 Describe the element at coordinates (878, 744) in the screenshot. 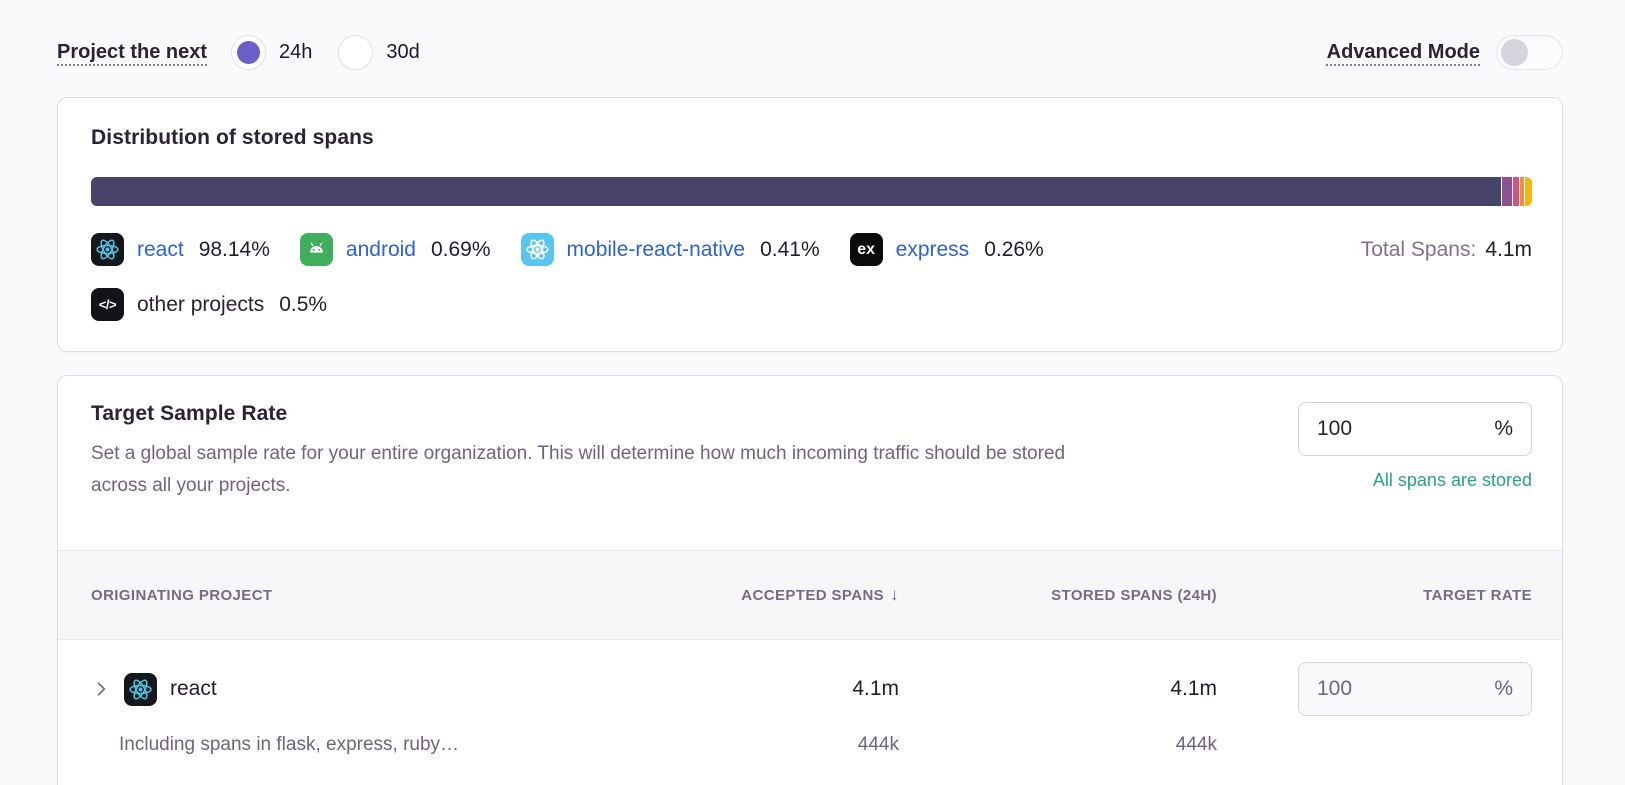

I see `subrow-accepted-value: 444k` at that location.